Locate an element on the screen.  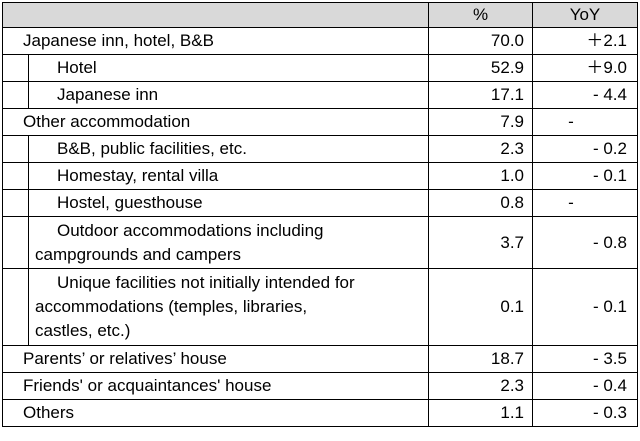
row-label: B&B, public facilities, etc. is located at coordinates (228, 149).